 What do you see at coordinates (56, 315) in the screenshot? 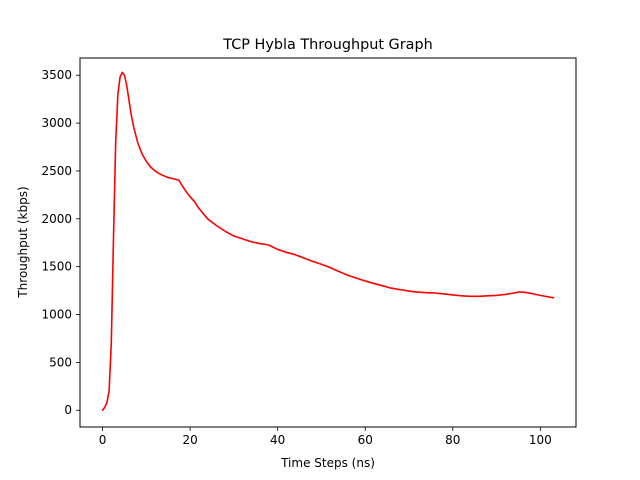
I see `y-tick-label: 1000` at bounding box center [56, 315].